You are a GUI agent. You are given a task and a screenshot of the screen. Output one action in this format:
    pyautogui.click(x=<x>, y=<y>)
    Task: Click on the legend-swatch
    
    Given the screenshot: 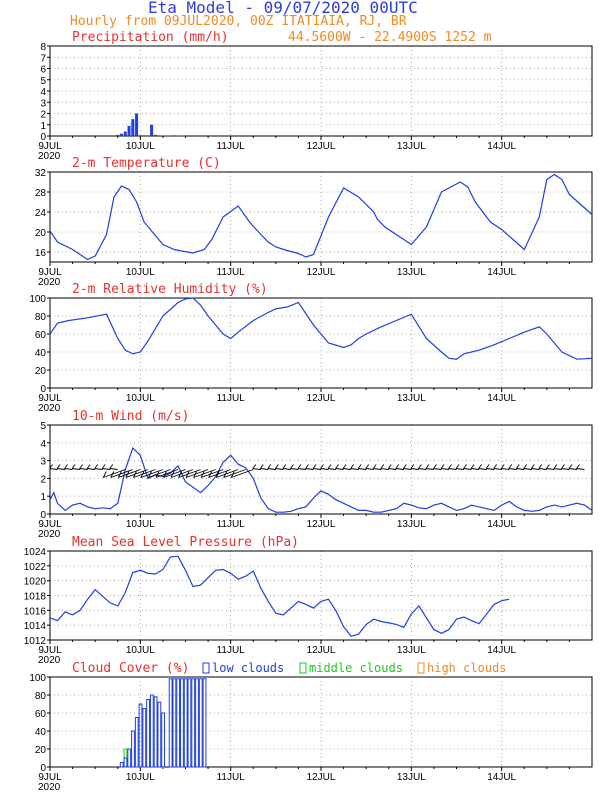 What is the action you would take?
    pyautogui.click(x=421, y=668)
    